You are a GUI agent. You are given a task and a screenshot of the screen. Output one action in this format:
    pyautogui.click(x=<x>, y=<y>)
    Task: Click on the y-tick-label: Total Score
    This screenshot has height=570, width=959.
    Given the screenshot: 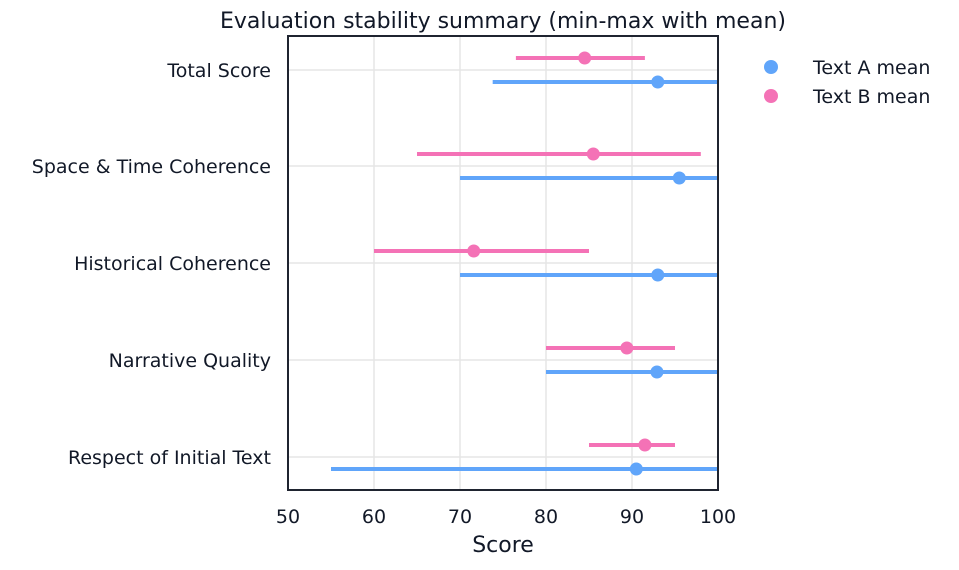 What is the action you would take?
    pyautogui.click(x=218, y=71)
    